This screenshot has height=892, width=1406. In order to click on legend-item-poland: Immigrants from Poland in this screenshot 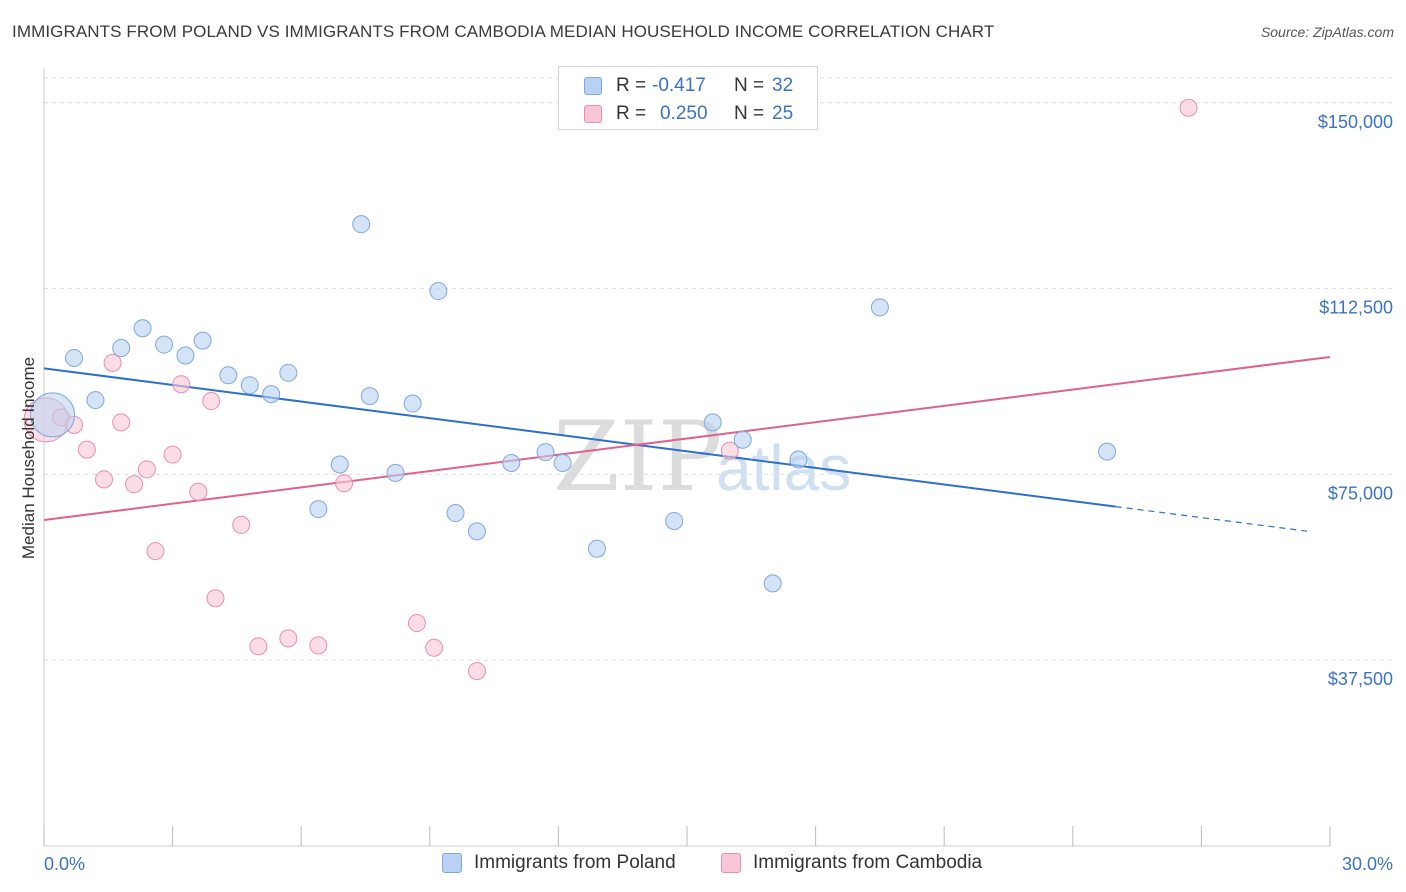, I will do `click(559, 863)`.